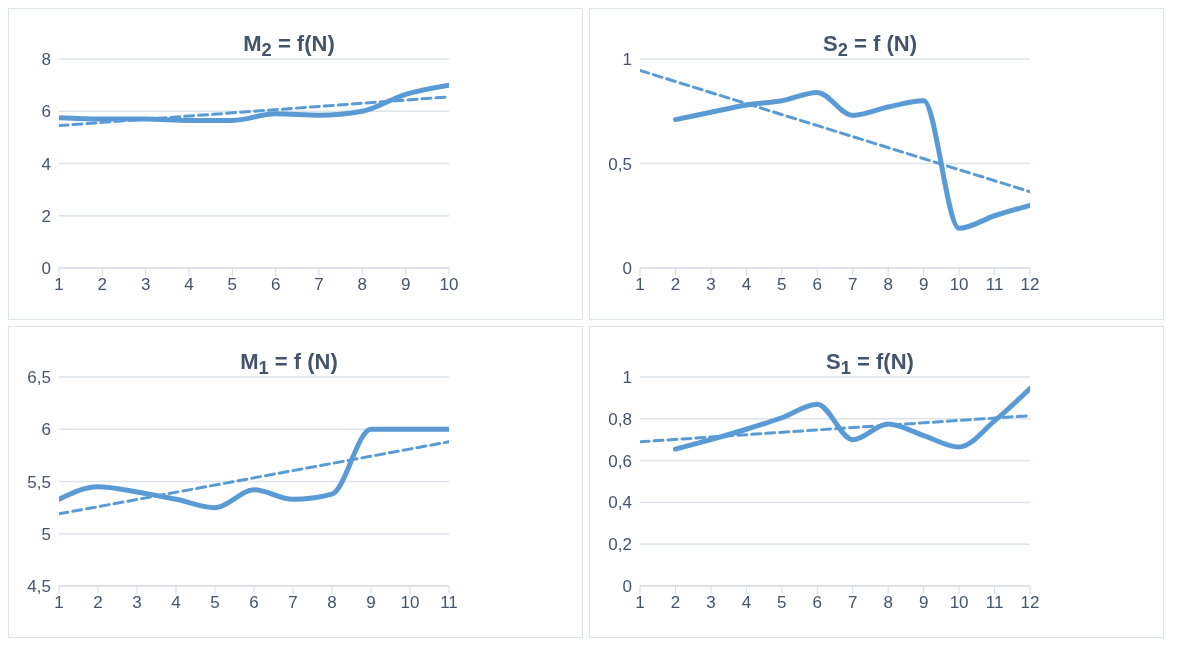 This screenshot has width=1180, height=662. What do you see at coordinates (620, 461) in the screenshot?
I see `y-tick-label: 0,6` at bounding box center [620, 461].